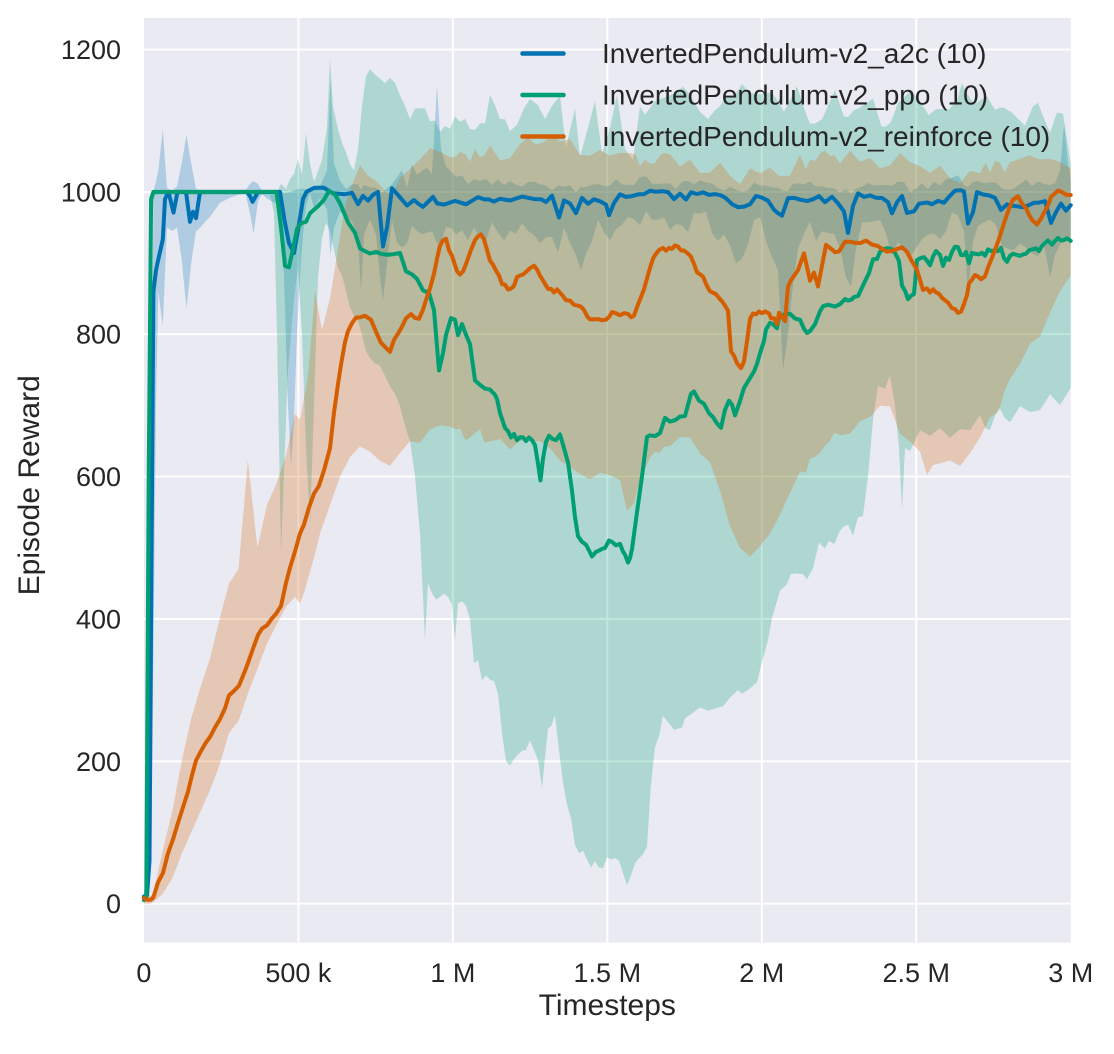 The image size is (1114, 1054). Describe the element at coordinates (98, 335) in the screenshot. I see `svg-text: 800` at that location.